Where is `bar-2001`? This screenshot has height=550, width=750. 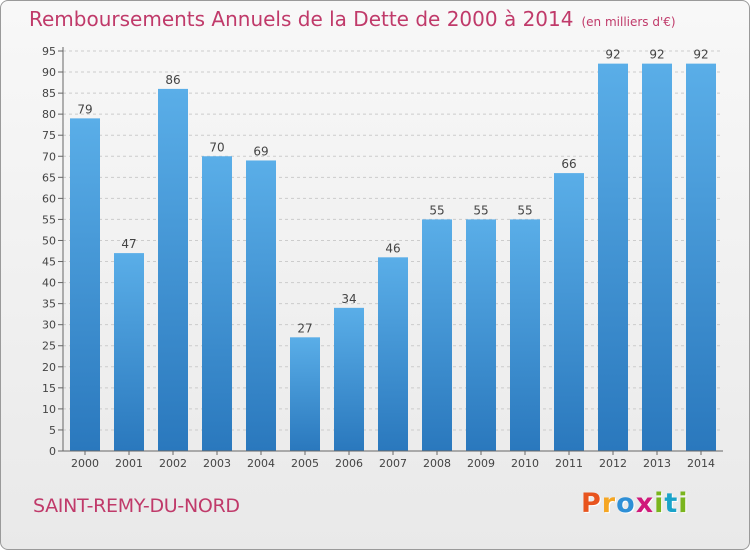
bar-2001 is located at coordinates (129, 352).